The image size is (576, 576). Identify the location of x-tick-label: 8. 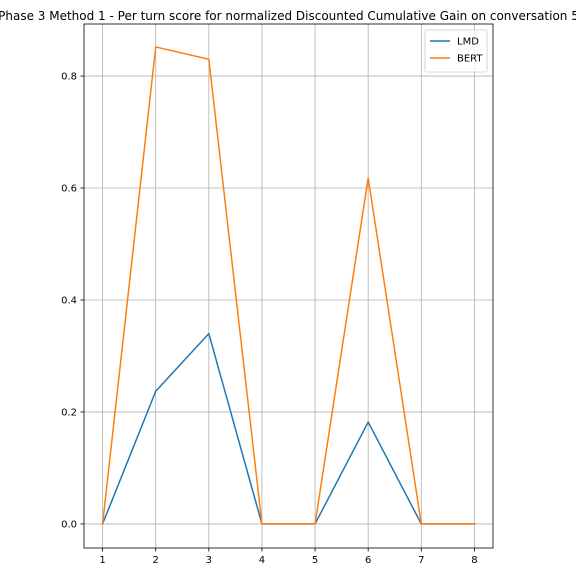
(474, 560).